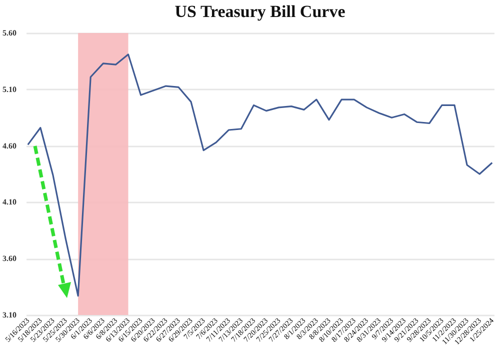 Image resolution: width=500 pixels, height=355 pixels. I want to click on chart-title: US Treasury Bill Curve, so click(260, 11).